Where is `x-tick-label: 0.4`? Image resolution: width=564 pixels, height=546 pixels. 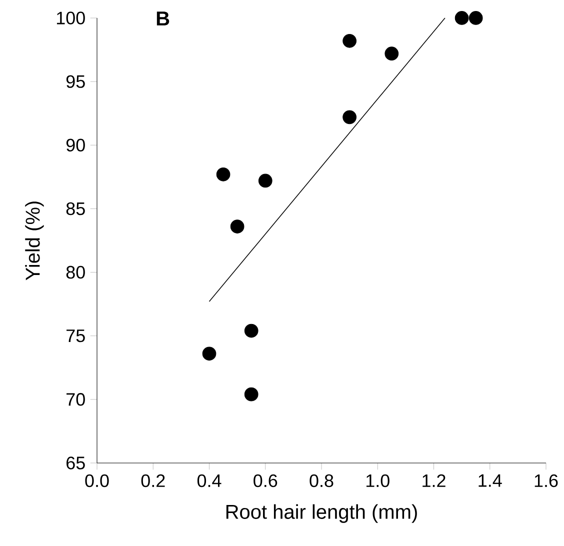
x-tick-label: 0.4 is located at coordinates (209, 481).